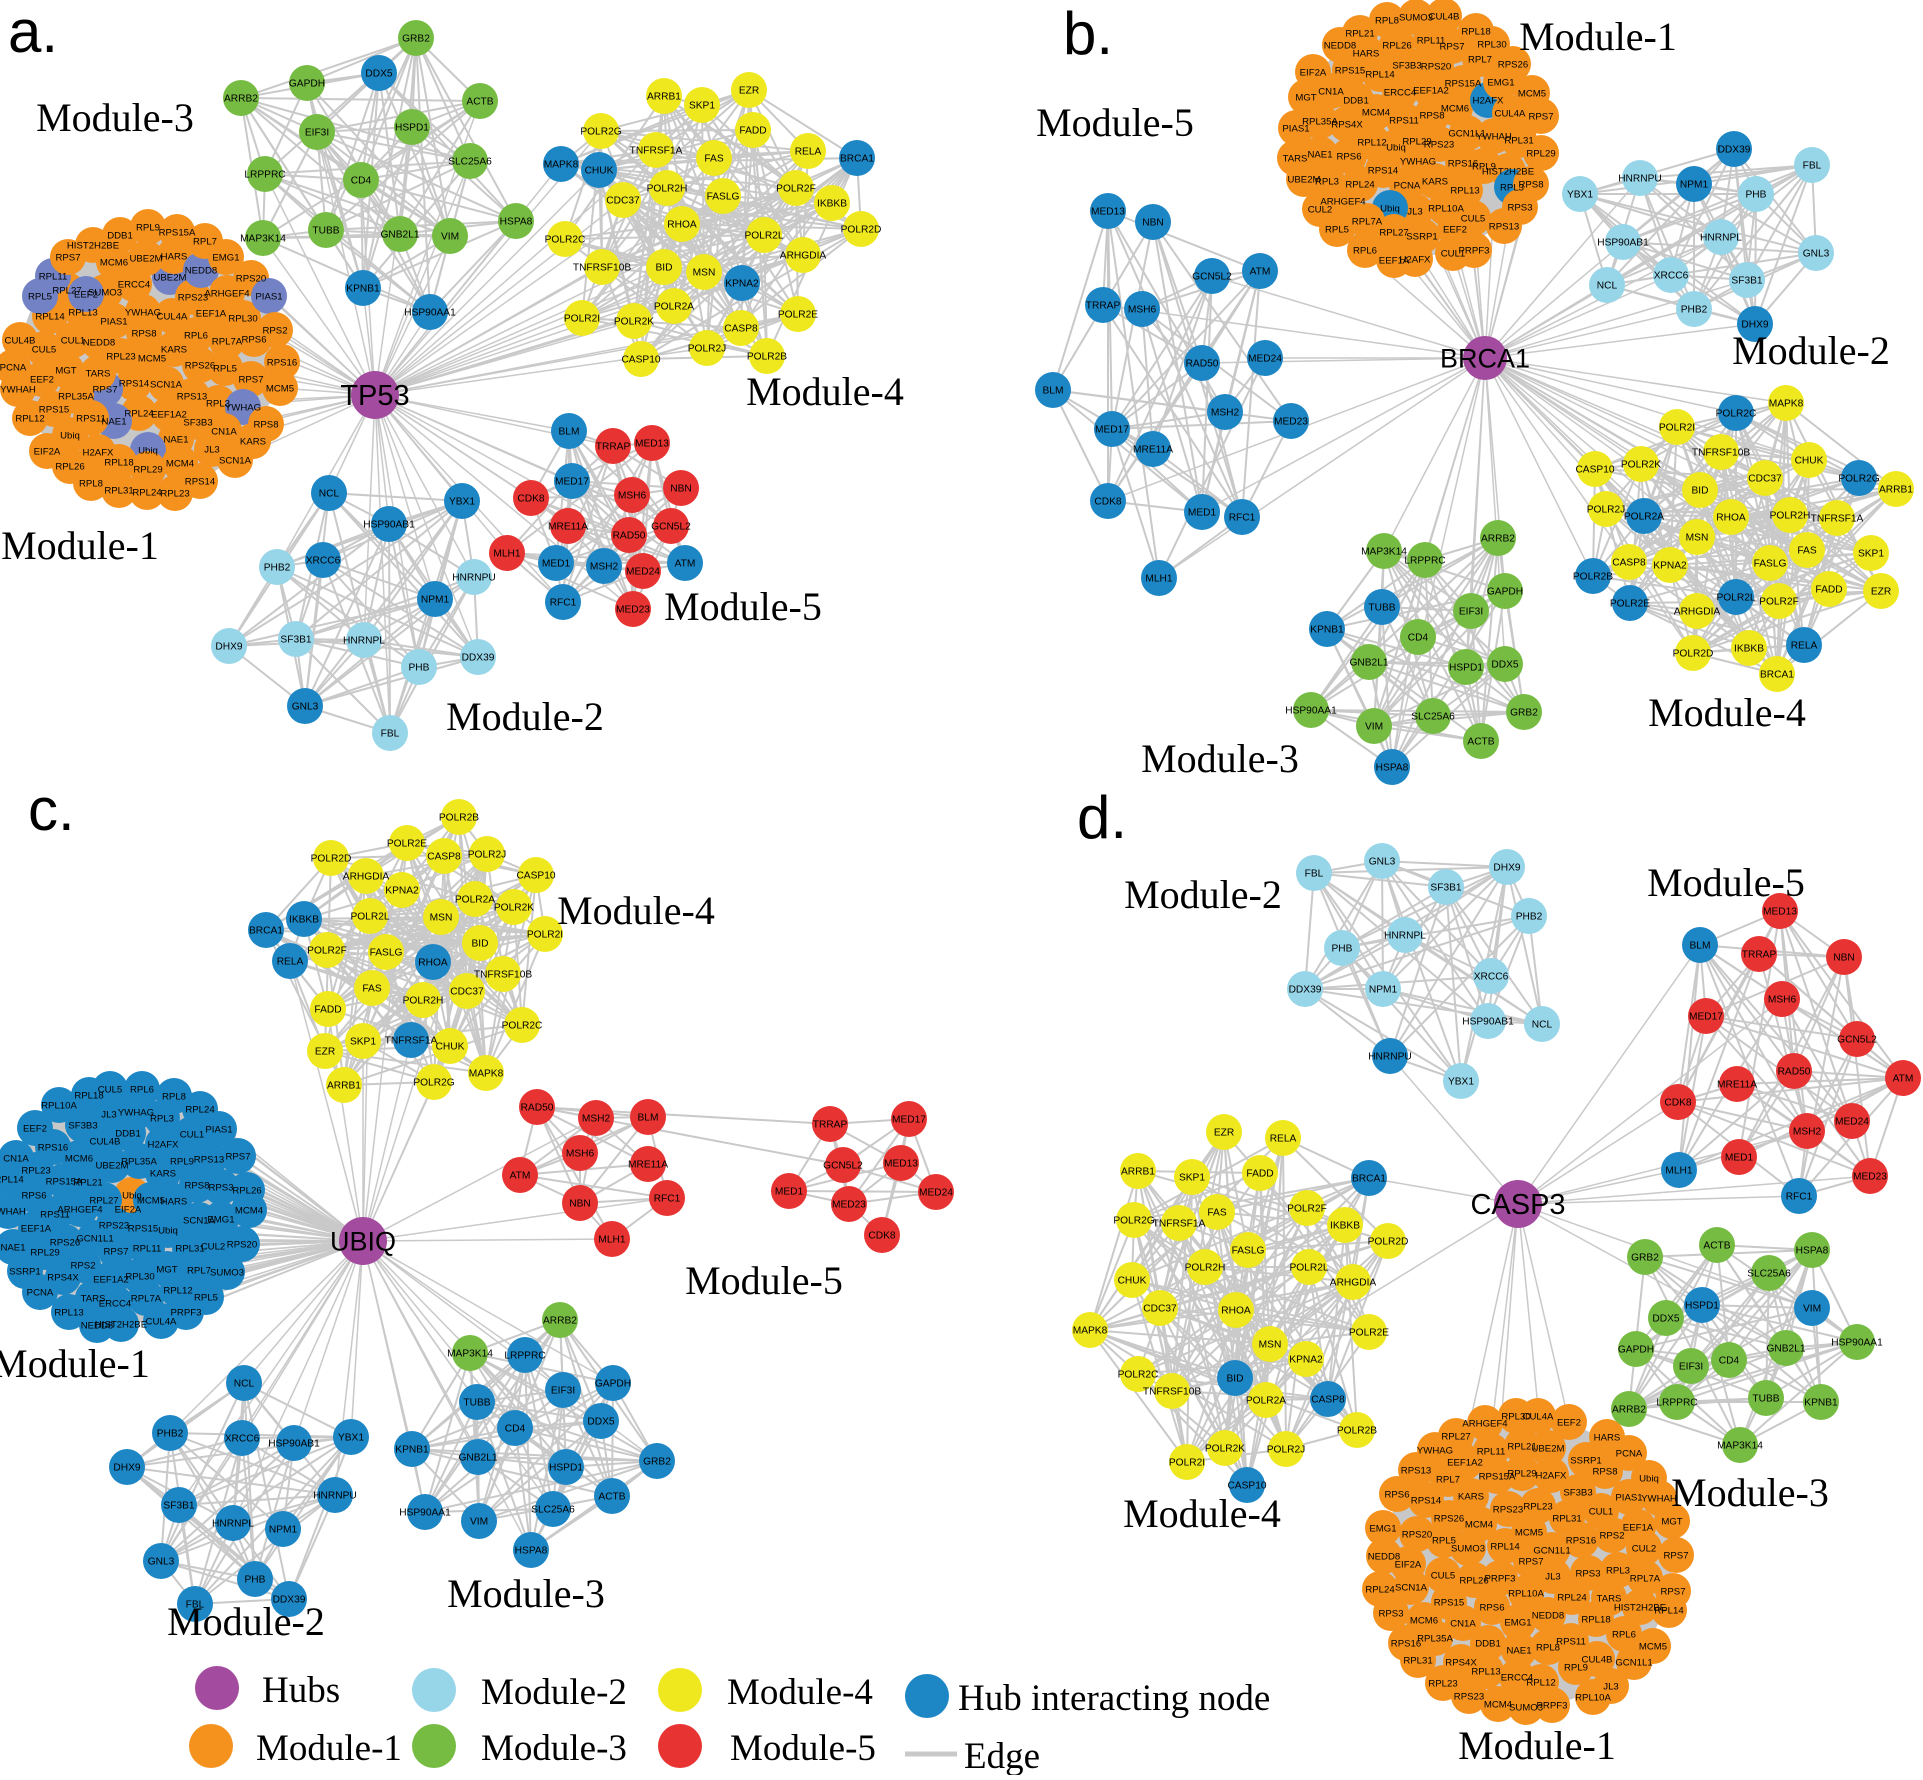  What do you see at coordinates (1090, 1331) in the screenshot?
I see `svg-text: MAPK8` at bounding box center [1090, 1331].